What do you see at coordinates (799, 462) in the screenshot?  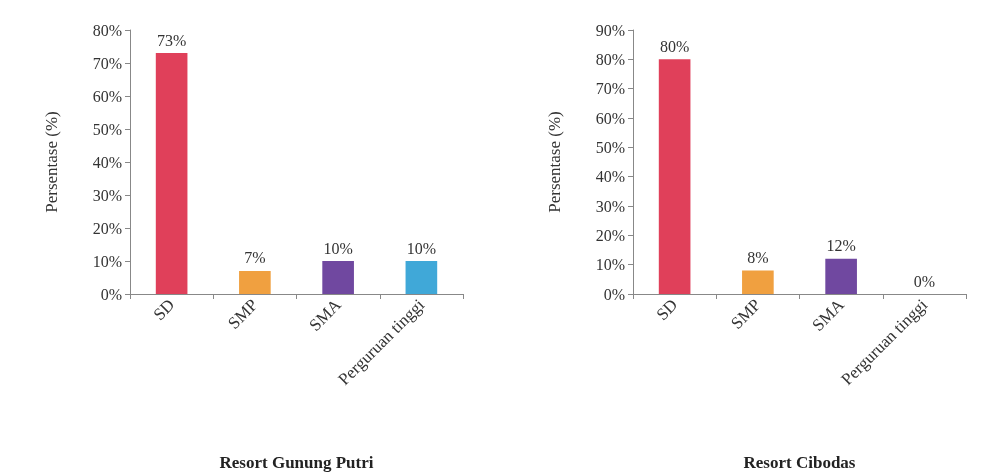 I see `x-axis-title: Resort Cibodas` at bounding box center [799, 462].